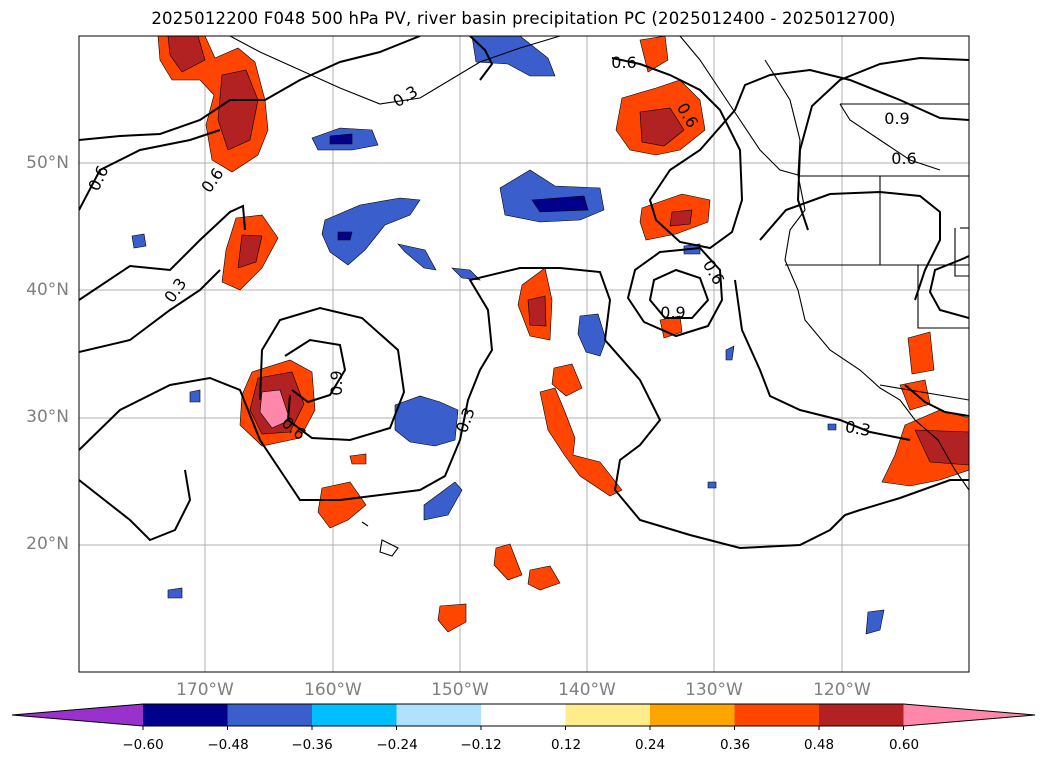  Describe the element at coordinates (650, 745) in the screenshot. I see `colorbar-tick-label: 0.24` at that location.